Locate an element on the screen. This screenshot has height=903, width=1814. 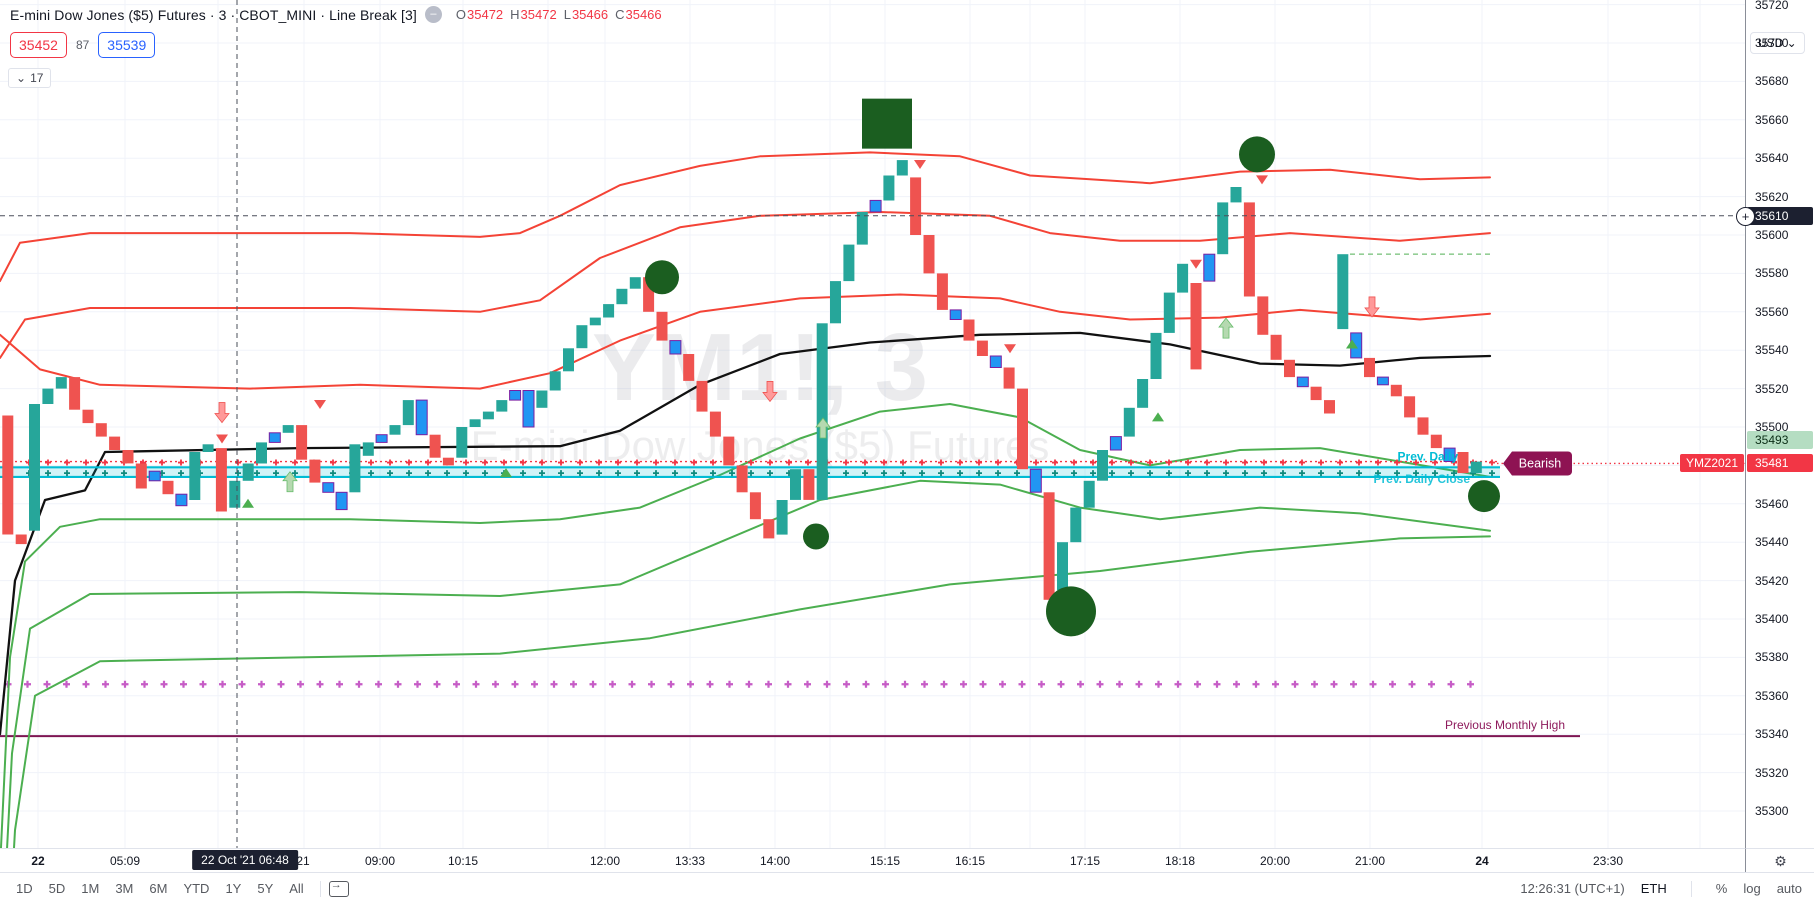
range-button-6m: 6M is located at coordinates (158, 888).